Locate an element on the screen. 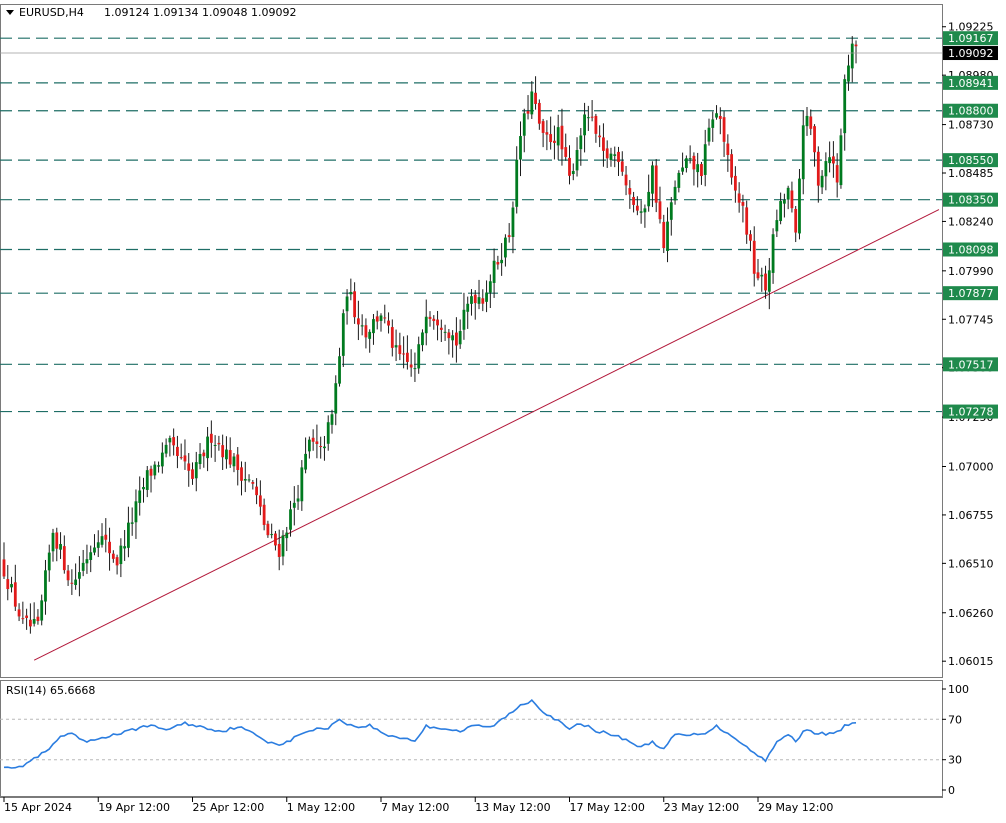  level-price-label-0: 1.09167 is located at coordinates (971, 38).